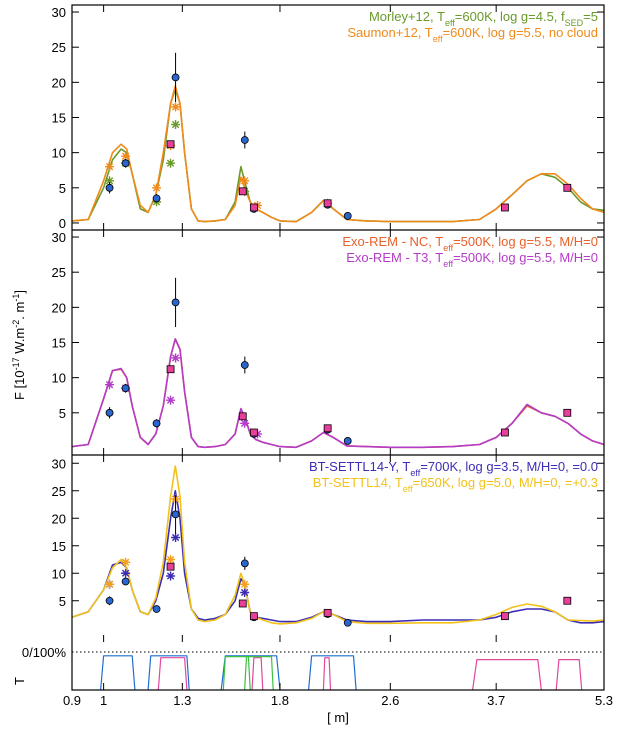  Describe the element at coordinates (359, 466) in the screenshot. I see `text-part: BT-SETTL14-Y, T` at that location.